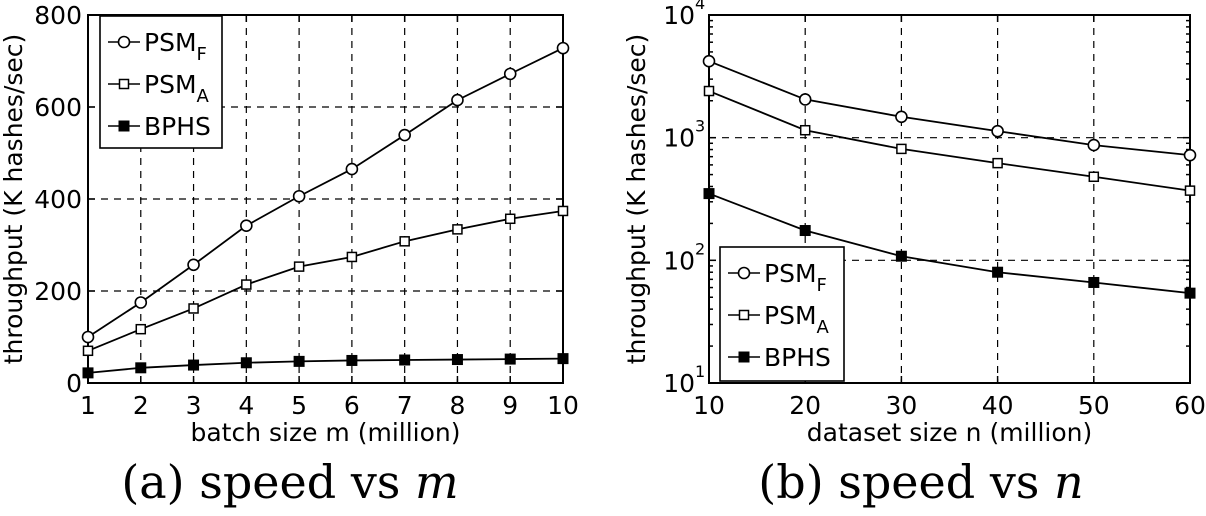  I want to click on x-tick-label: 60, so click(1190, 405).